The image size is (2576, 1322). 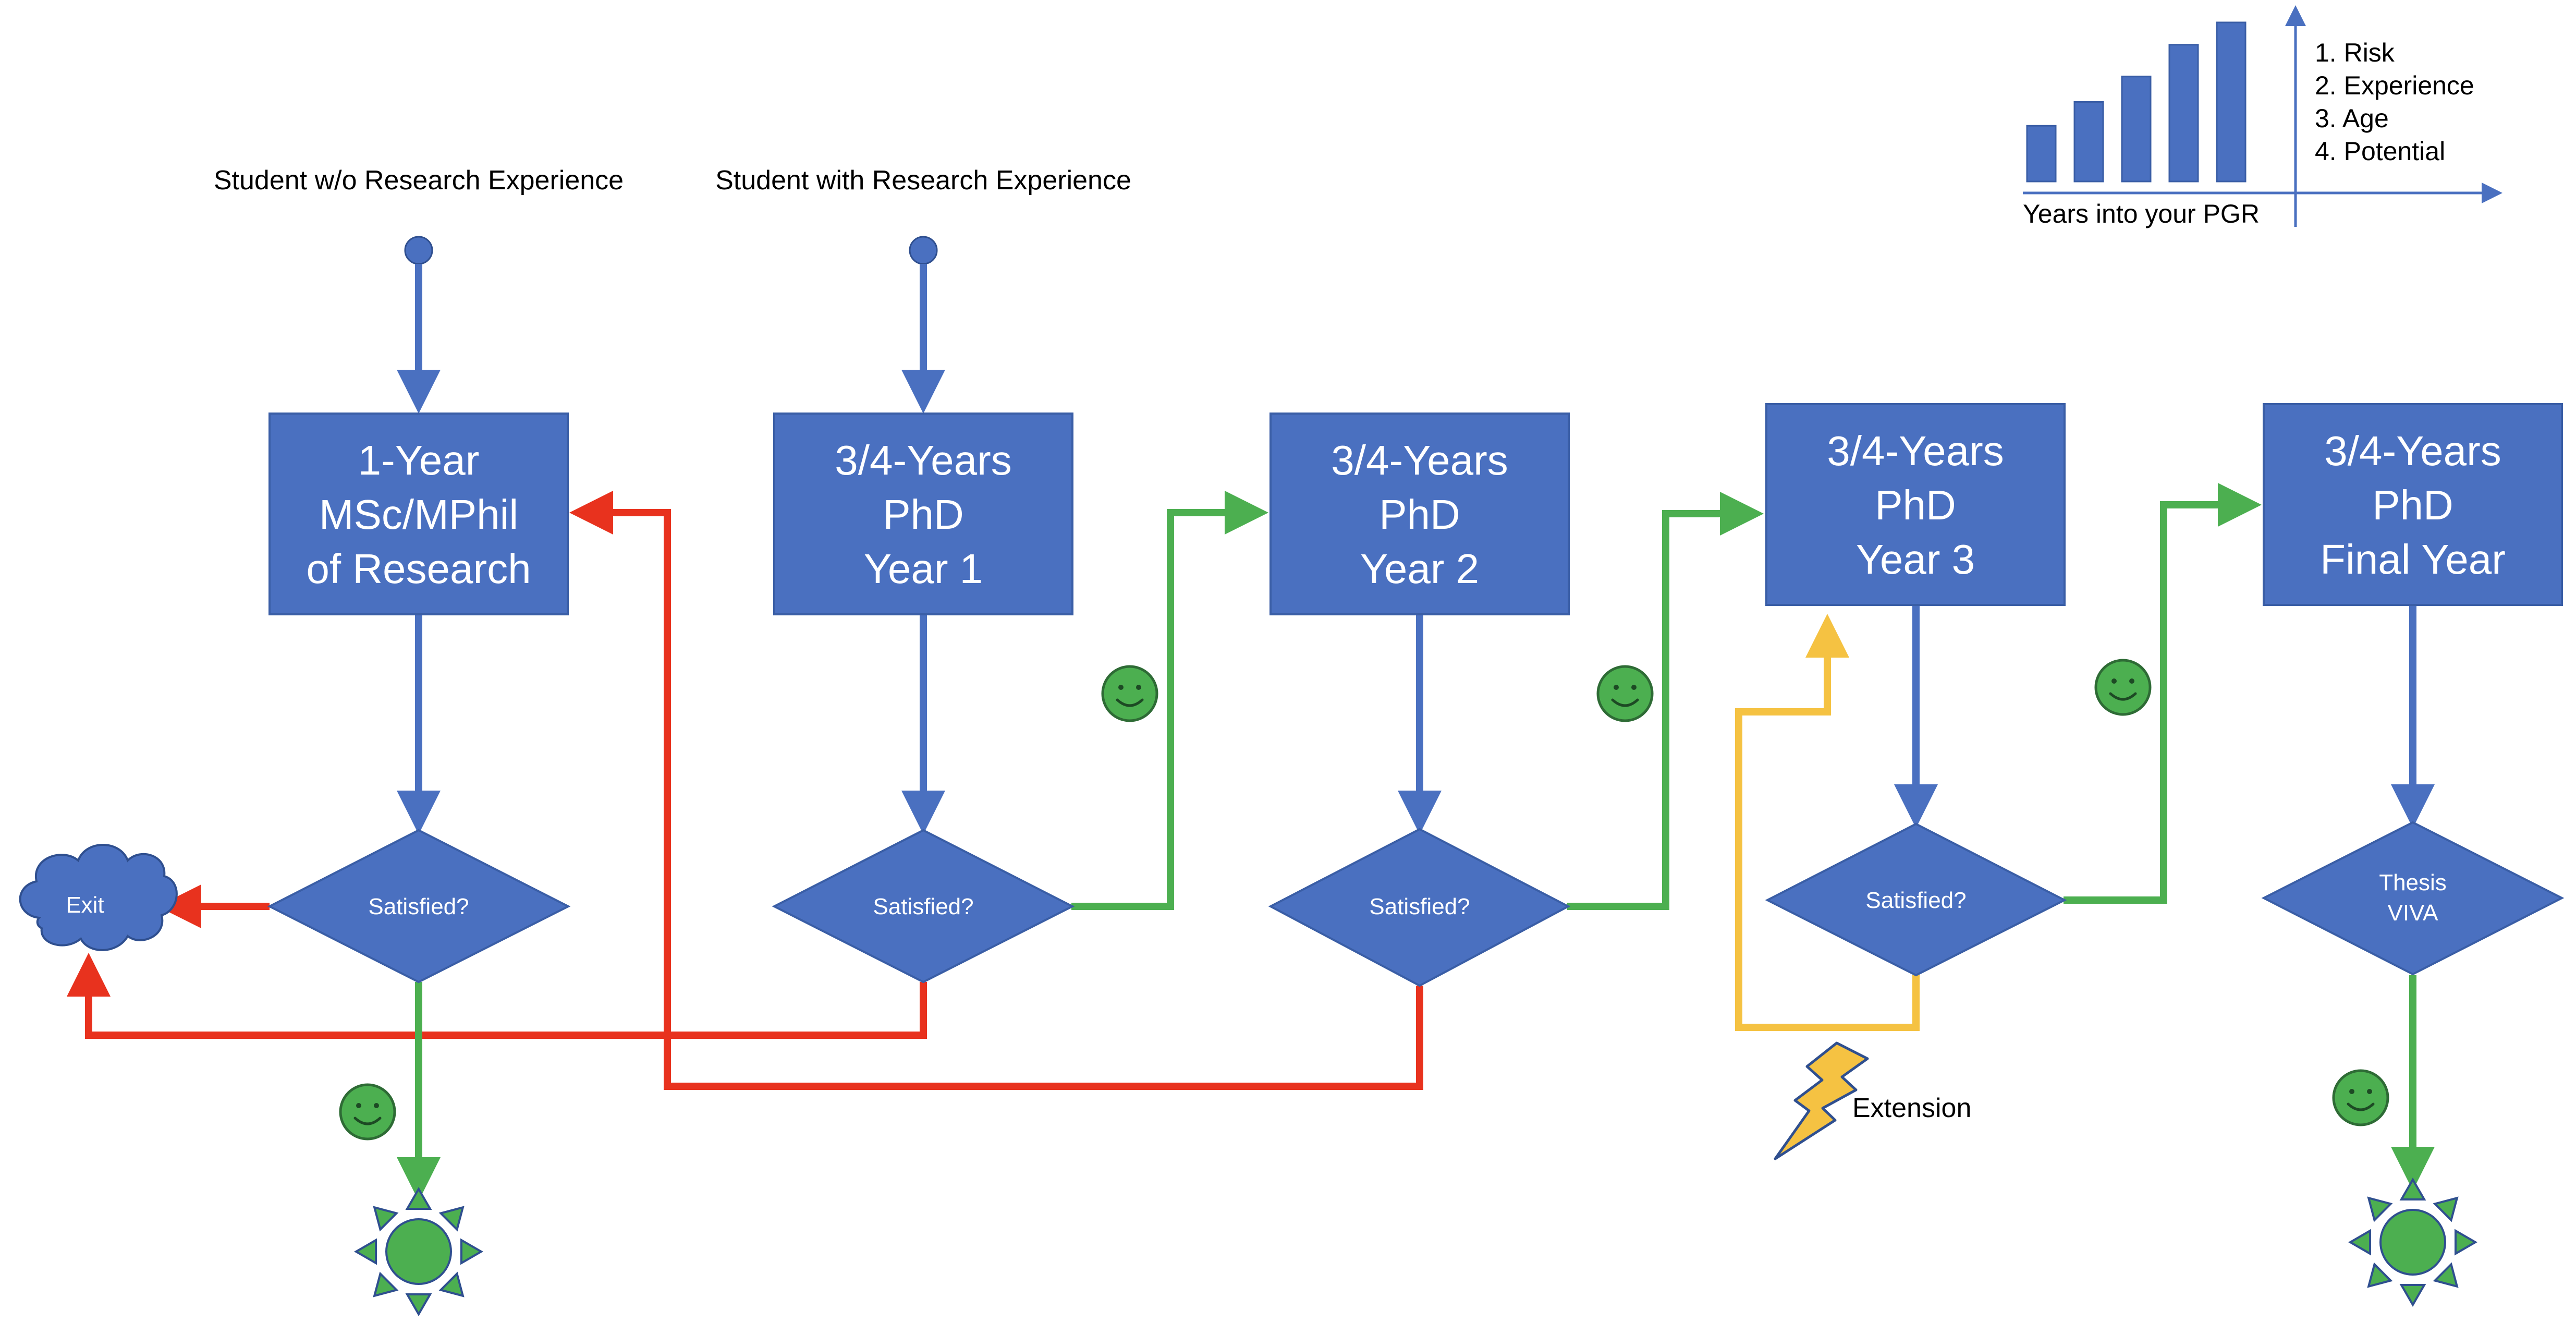 What do you see at coordinates (2394, 86) in the screenshot?
I see `legend-item-experience: 2. Experience` at bounding box center [2394, 86].